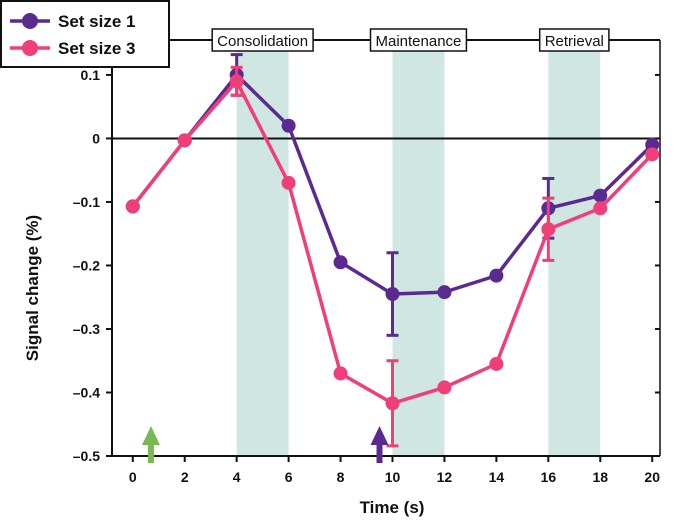 The image size is (673, 522). I want to click on x-tick-label: 14, so click(497, 477).